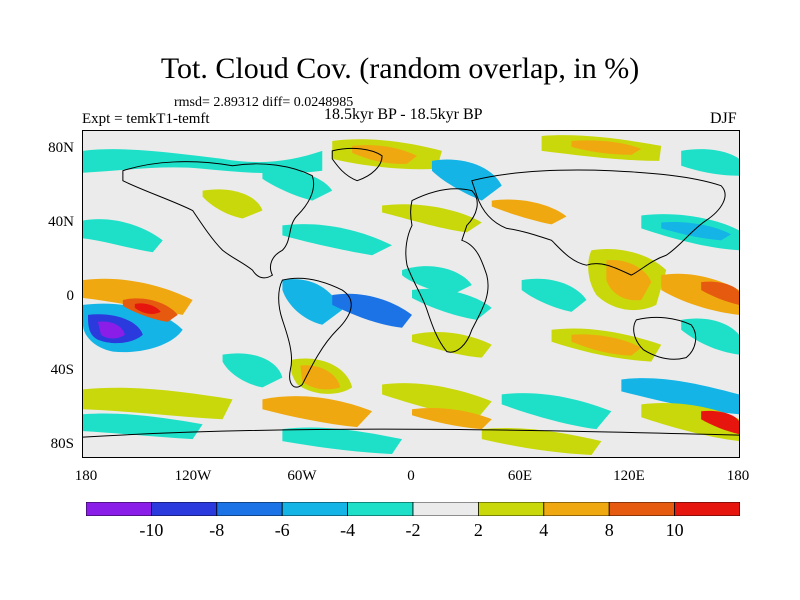 The image size is (800, 600). What do you see at coordinates (61, 222) in the screenshot?
I see `lat-label: 40N` at bounding box center [61, 222].